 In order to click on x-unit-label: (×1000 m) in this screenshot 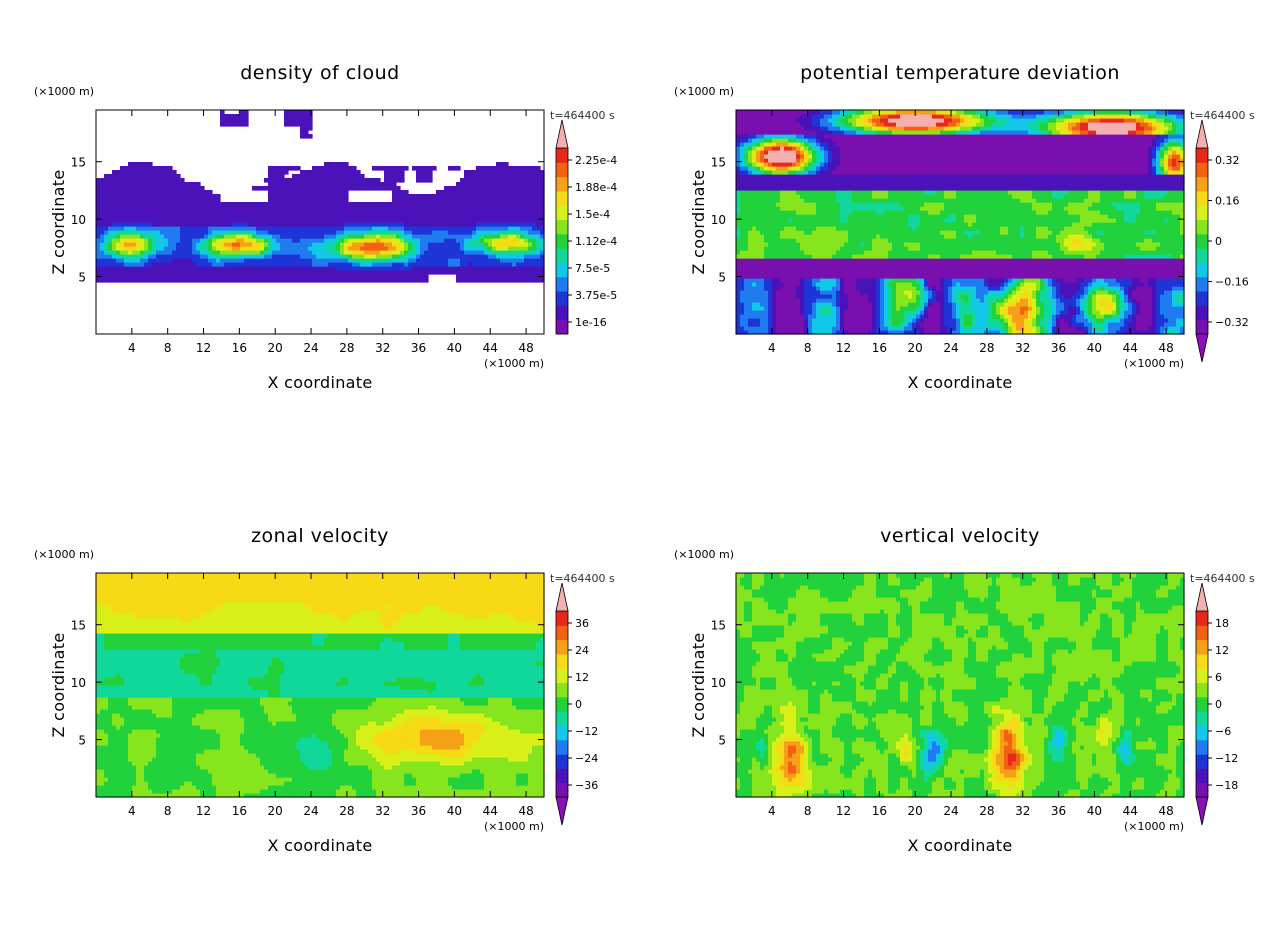, I will do `click(514, 363)`.